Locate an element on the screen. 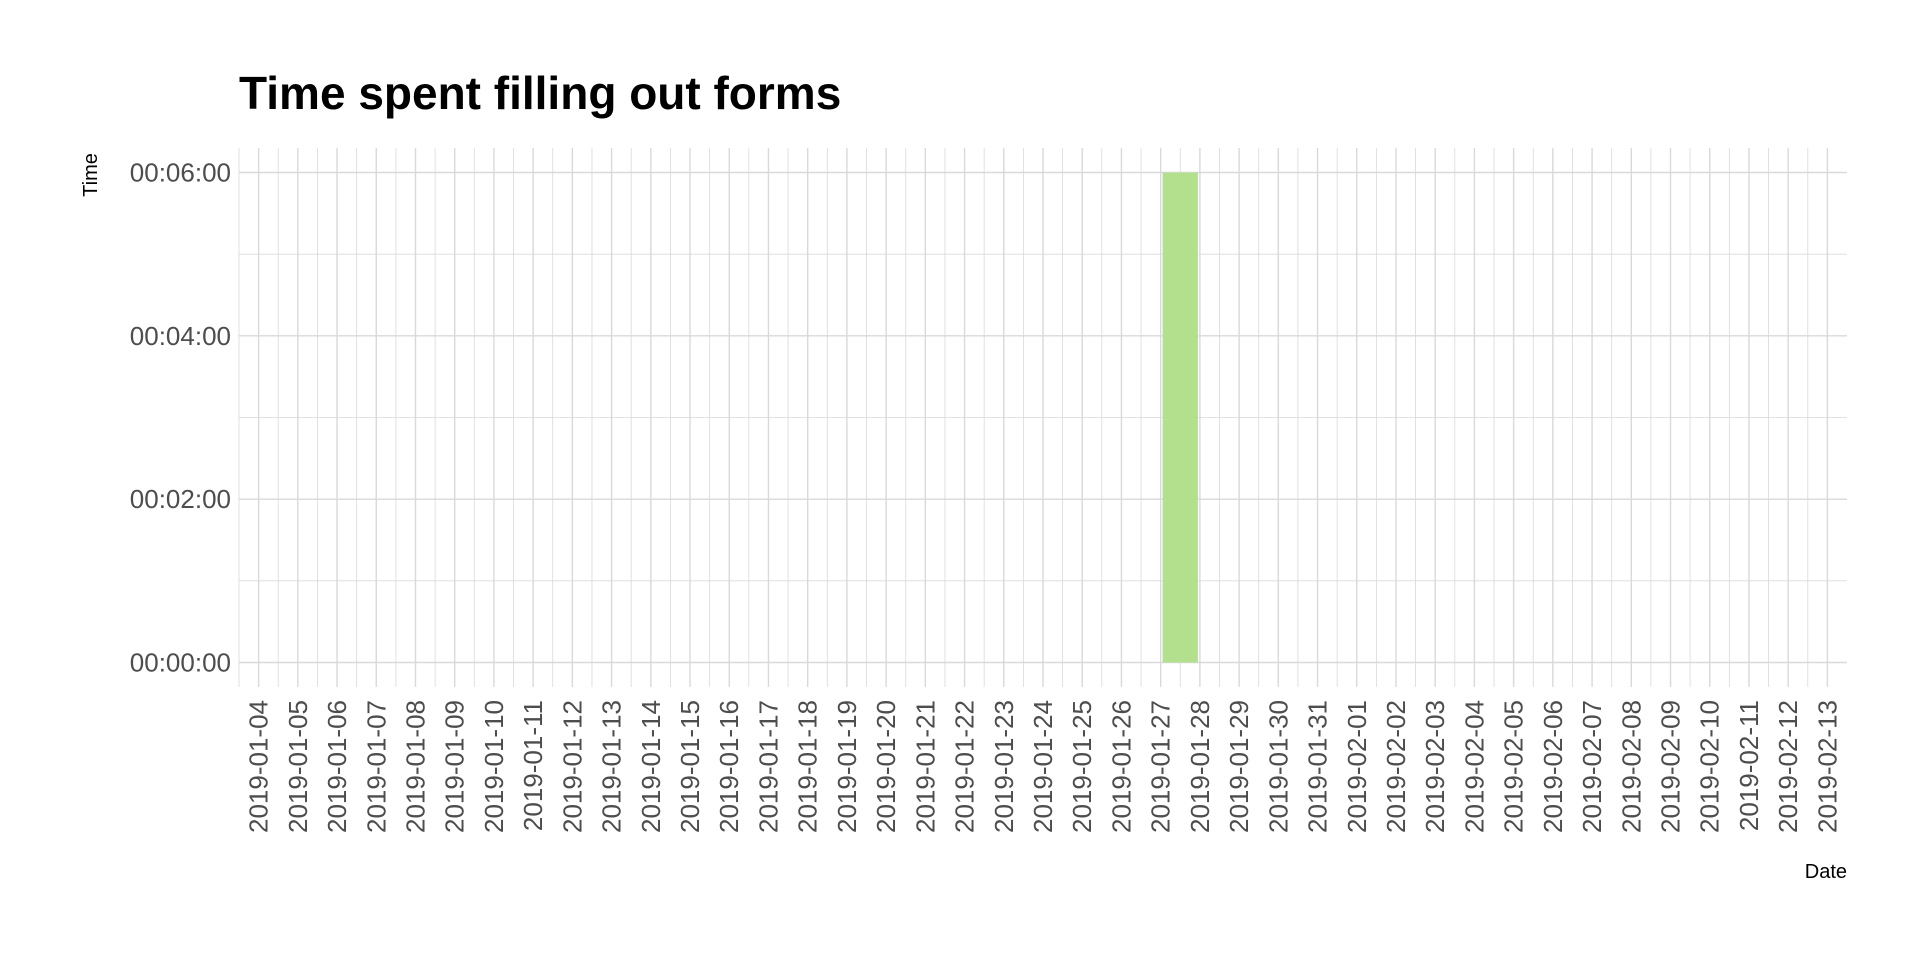 This screenshot has width=1920, height=960. x-axis-title: Date is located at coordinates (1826, 872).